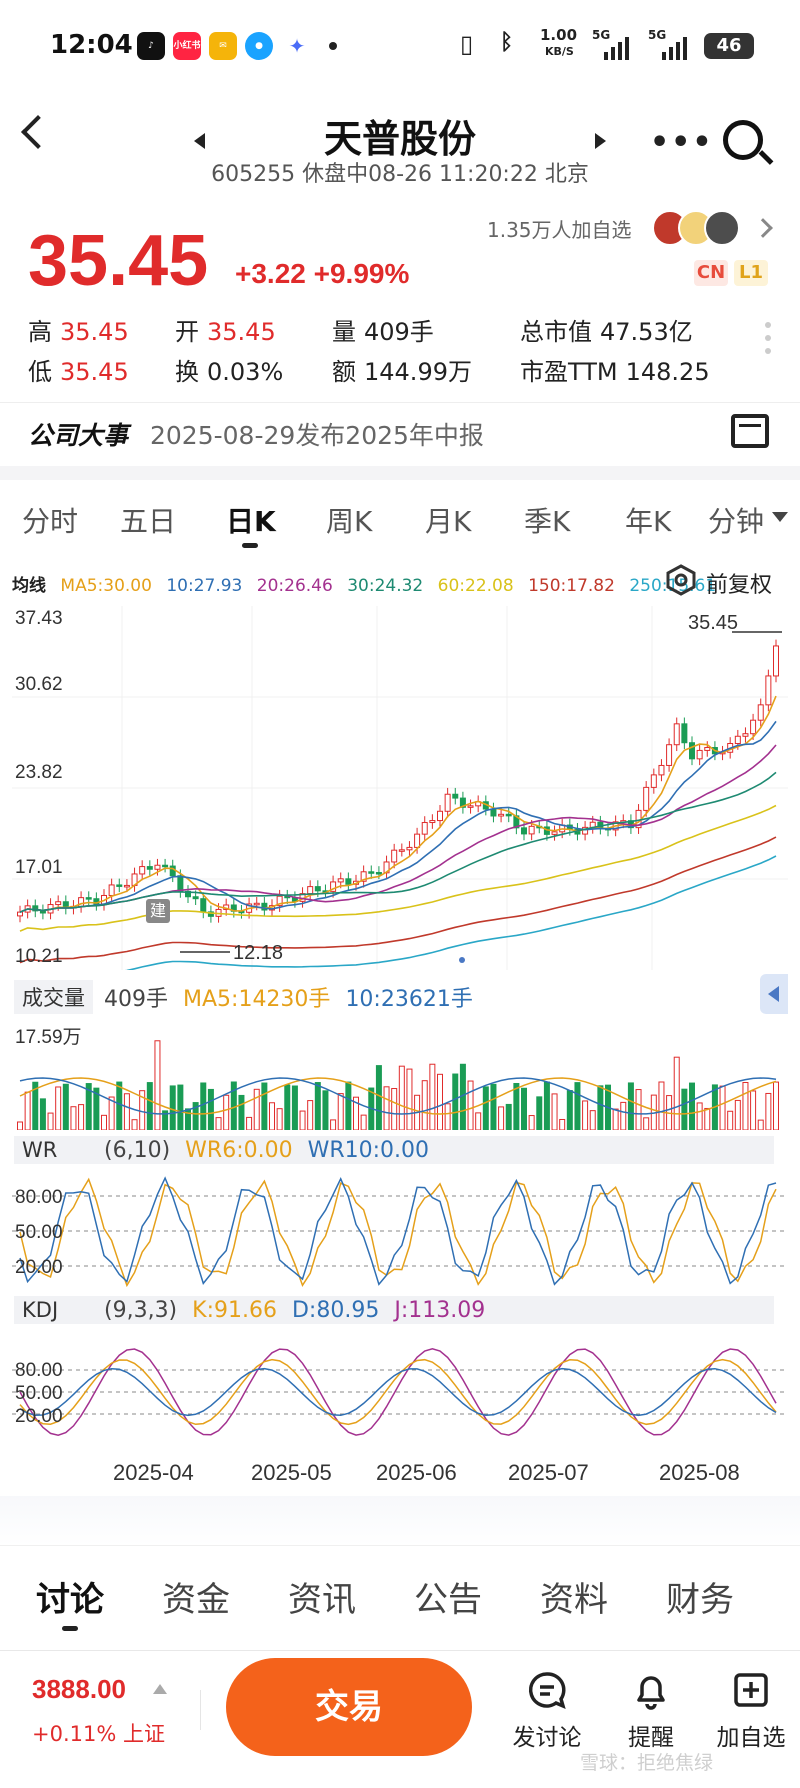  What do you see at coordinates (40, 1150) in the screenshot?
I see `wr-label: WR` at bounding box center [40, 1150].